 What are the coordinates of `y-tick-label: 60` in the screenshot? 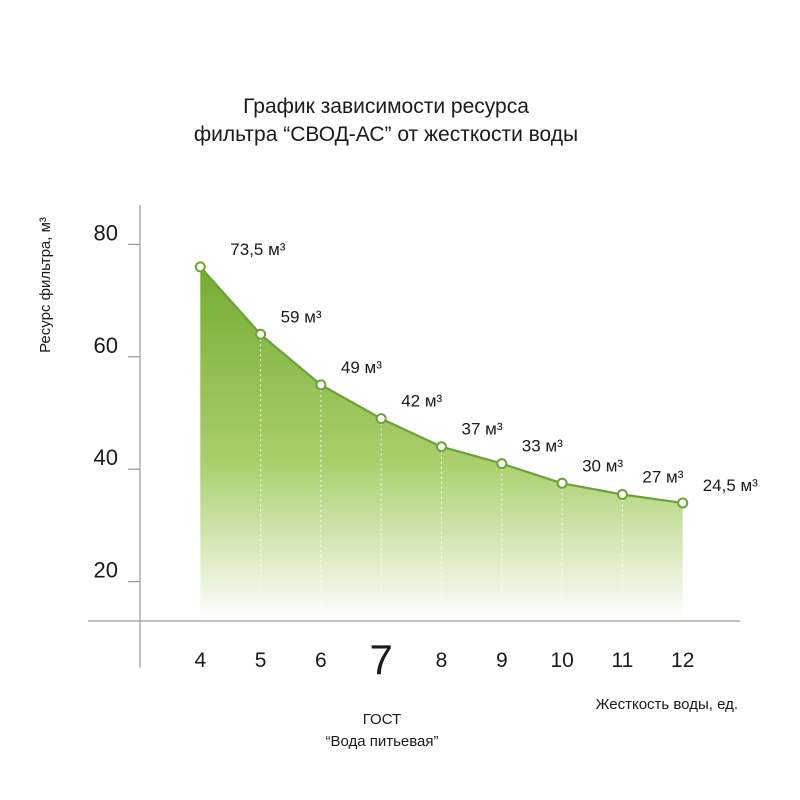 It's located at (106, 345).